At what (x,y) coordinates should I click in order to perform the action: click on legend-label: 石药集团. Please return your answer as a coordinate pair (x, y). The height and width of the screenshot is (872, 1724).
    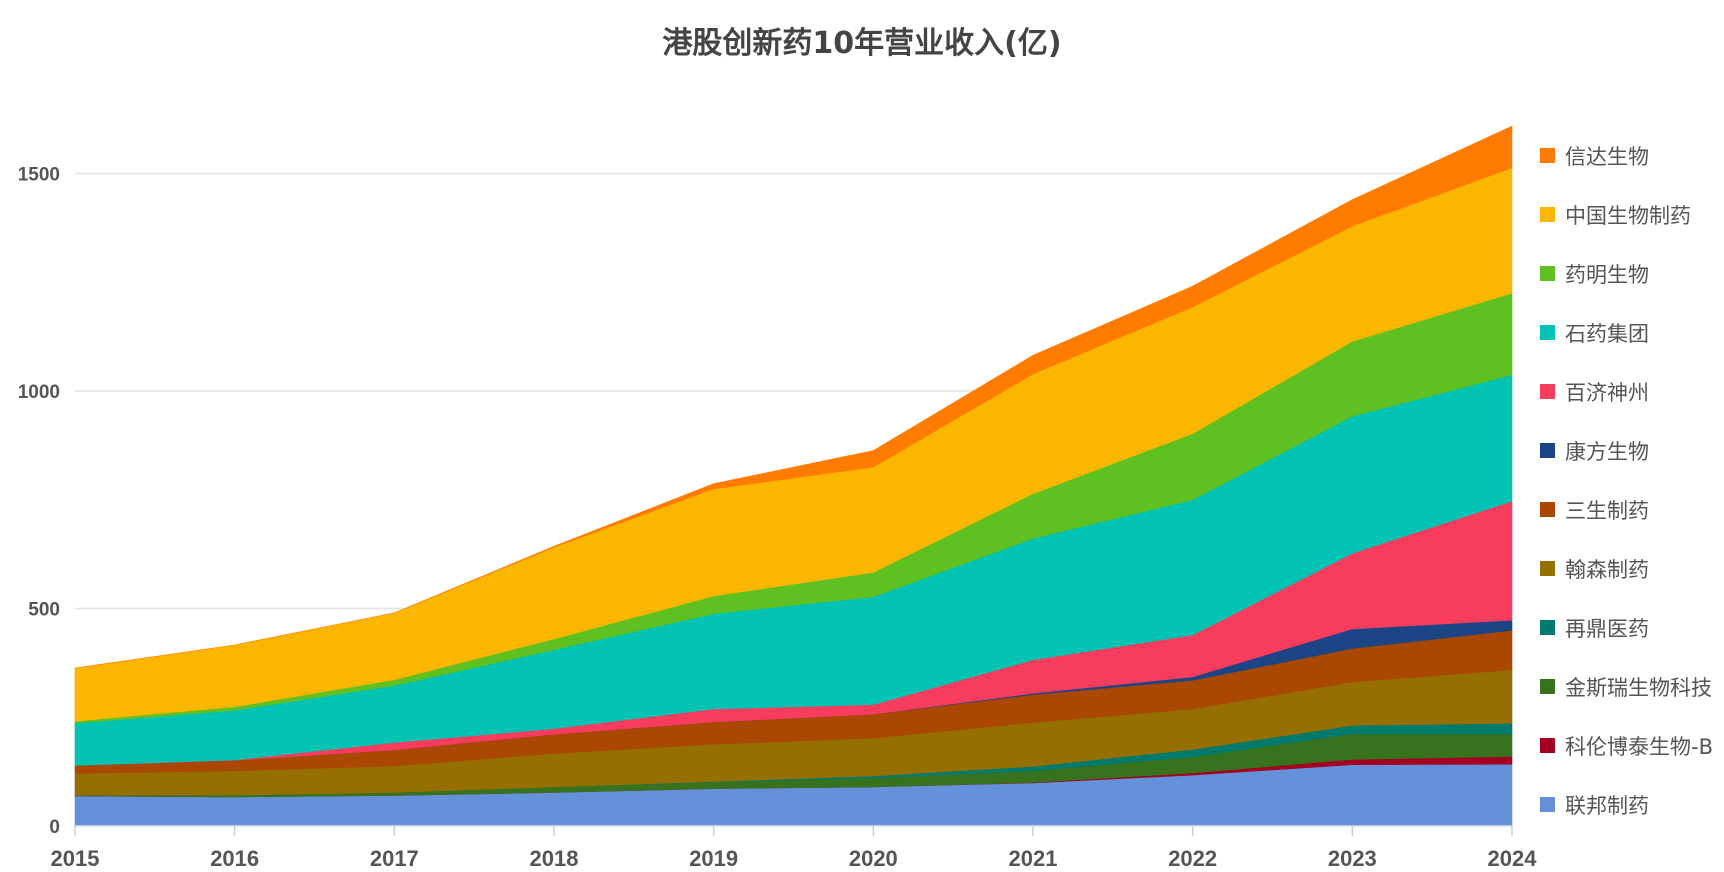
    Looking at the image, I should click on (1607, 333).